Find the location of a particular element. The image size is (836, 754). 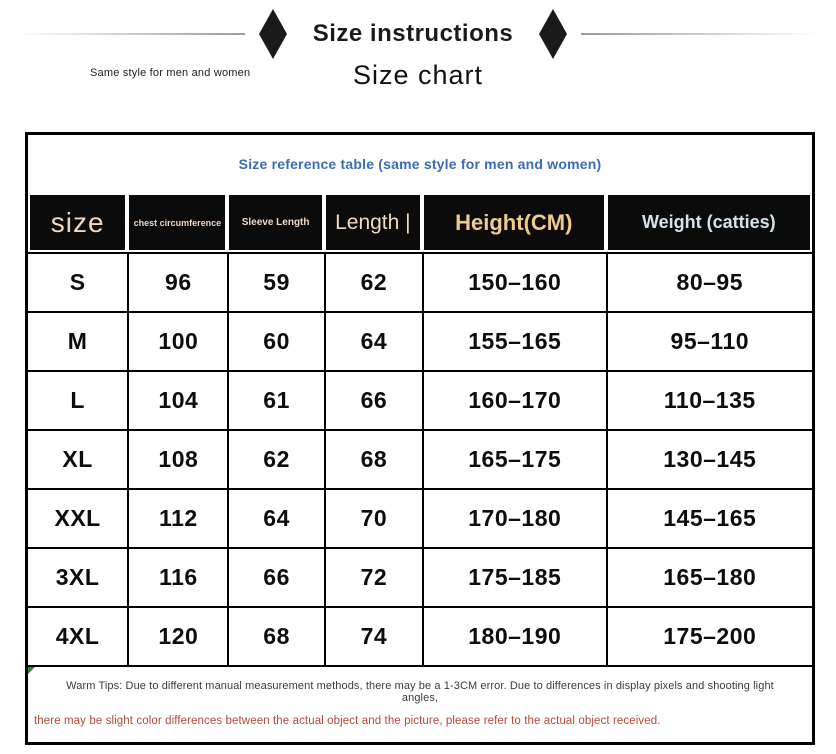

banner-title: Size instructions is located at coordinates (413, 33).